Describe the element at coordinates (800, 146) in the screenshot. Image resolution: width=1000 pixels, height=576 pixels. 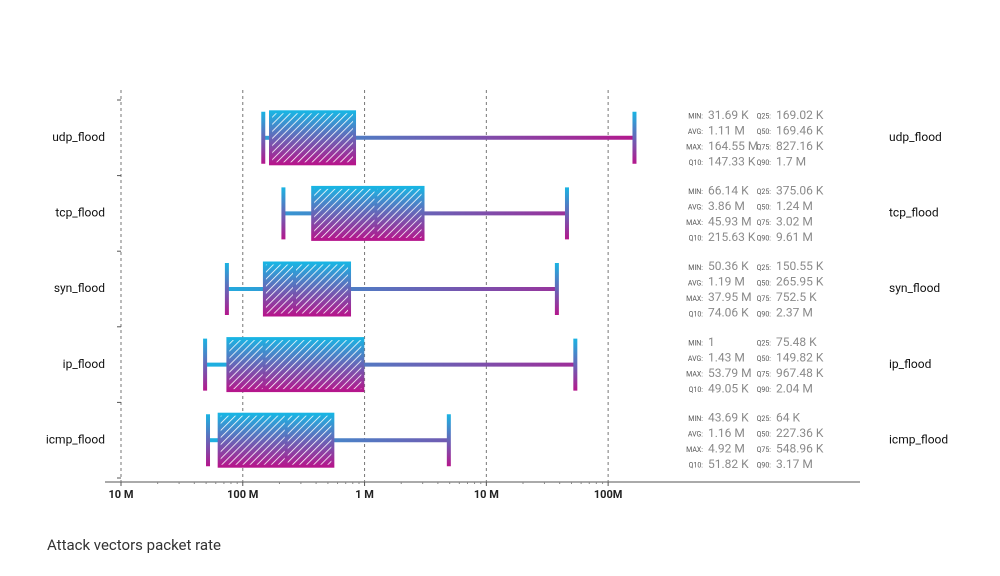
I see `stat-value: 827.16 K` at that location.